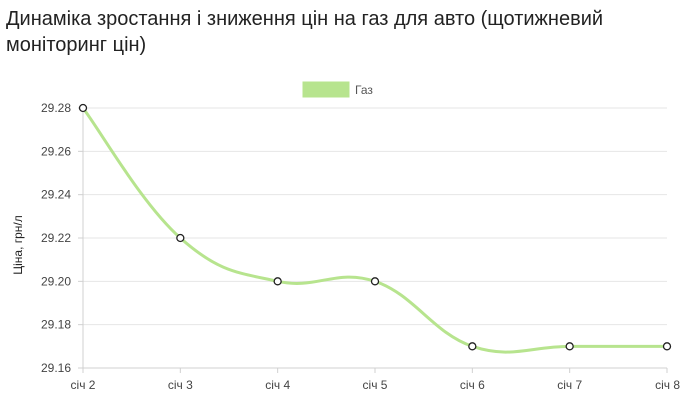  What do you see at coordinates (83, 385) in the screenshot?
I see `x-tick-label: січ 2` at bounding box center [83, 385].